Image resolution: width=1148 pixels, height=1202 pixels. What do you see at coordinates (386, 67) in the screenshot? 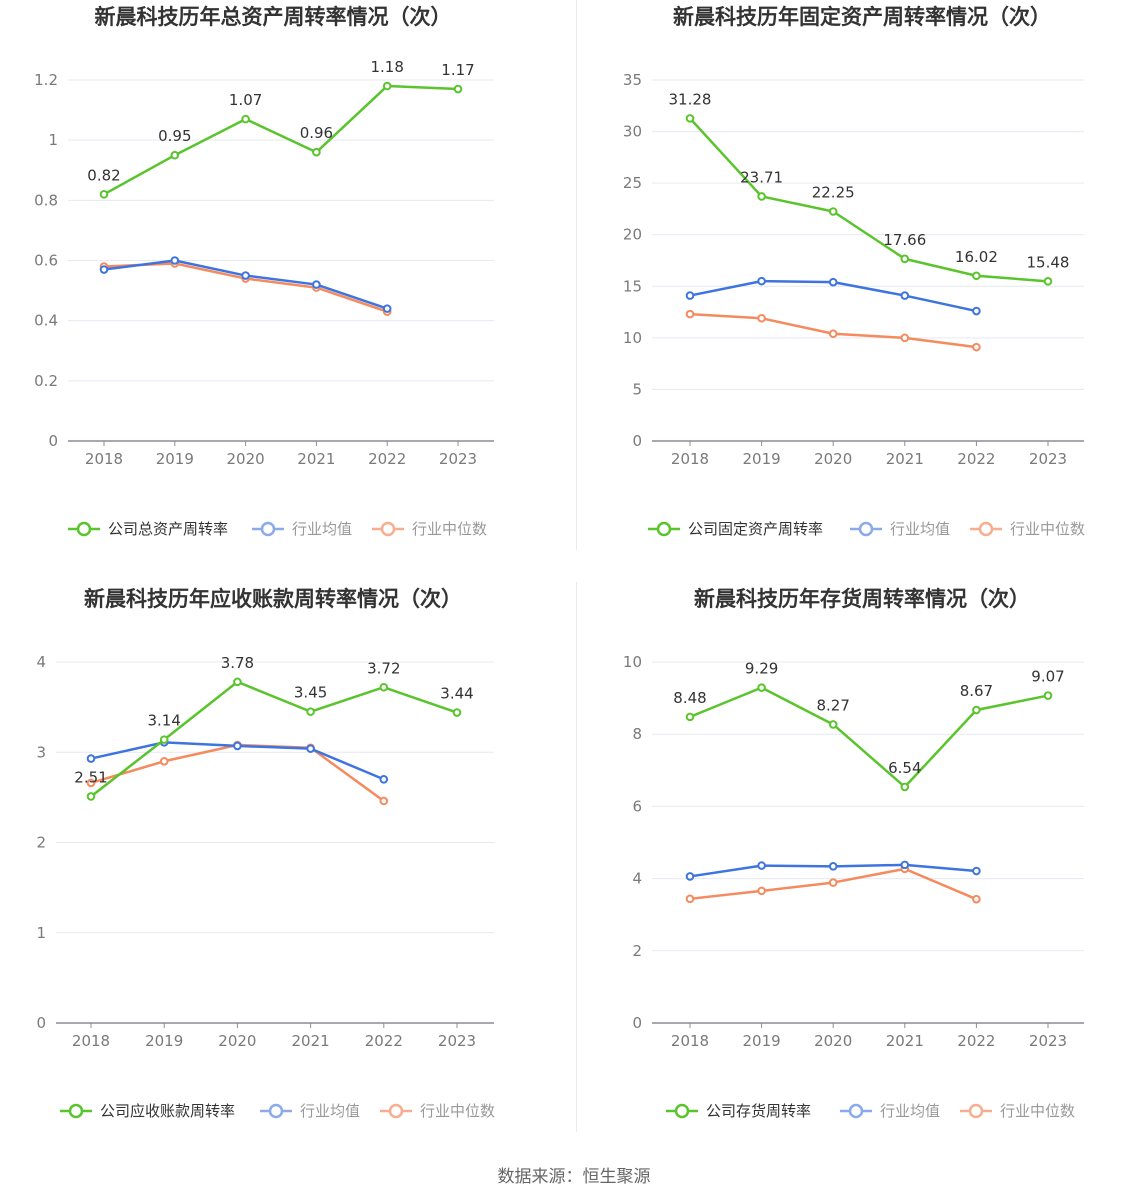
I see `data-label: 1.18` at bounding box center [386, 67].